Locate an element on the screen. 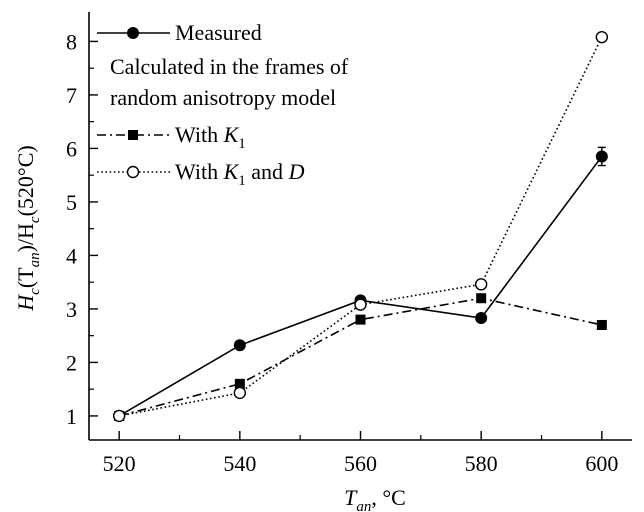 Image resolution: width=644 pixels, height=512 pixels. legend-label-measured: Measured is located at coordinates (218, 32).